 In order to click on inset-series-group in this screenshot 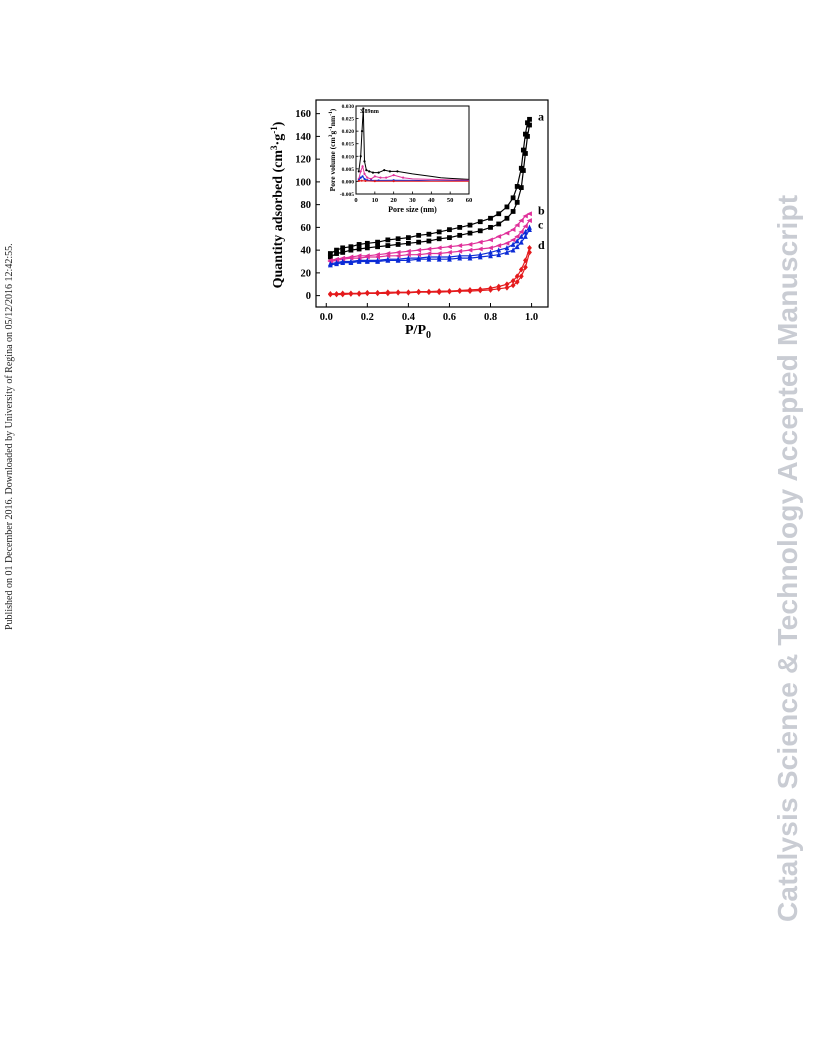, I will do `click(413, 145)`.